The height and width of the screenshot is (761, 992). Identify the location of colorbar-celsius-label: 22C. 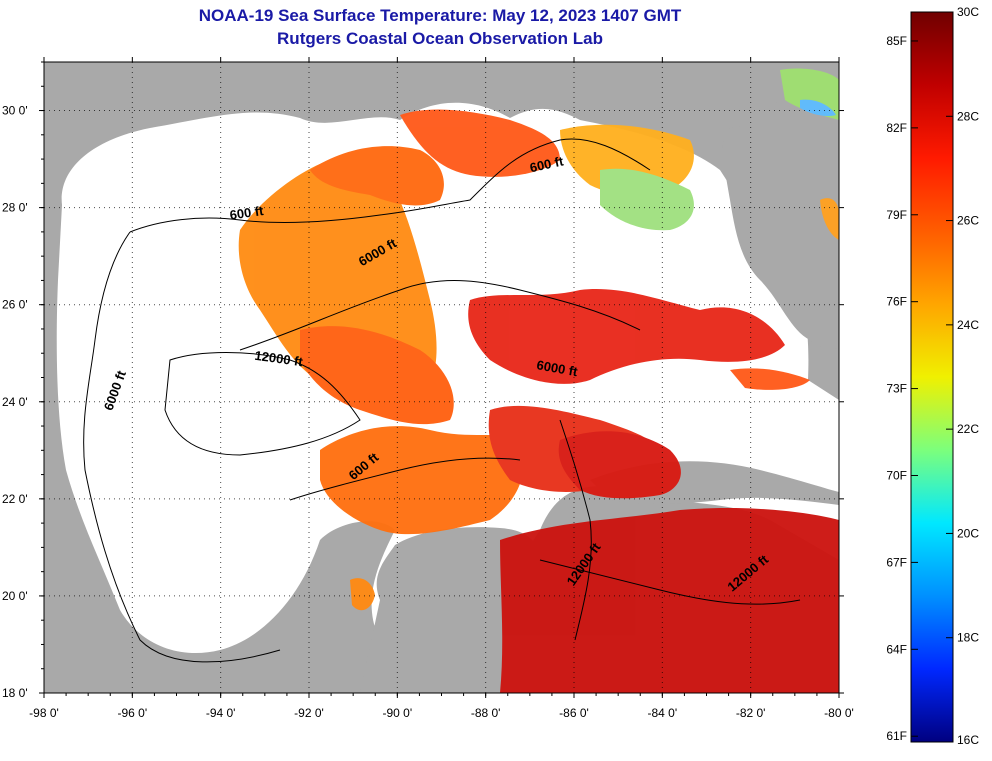
(968, 429).